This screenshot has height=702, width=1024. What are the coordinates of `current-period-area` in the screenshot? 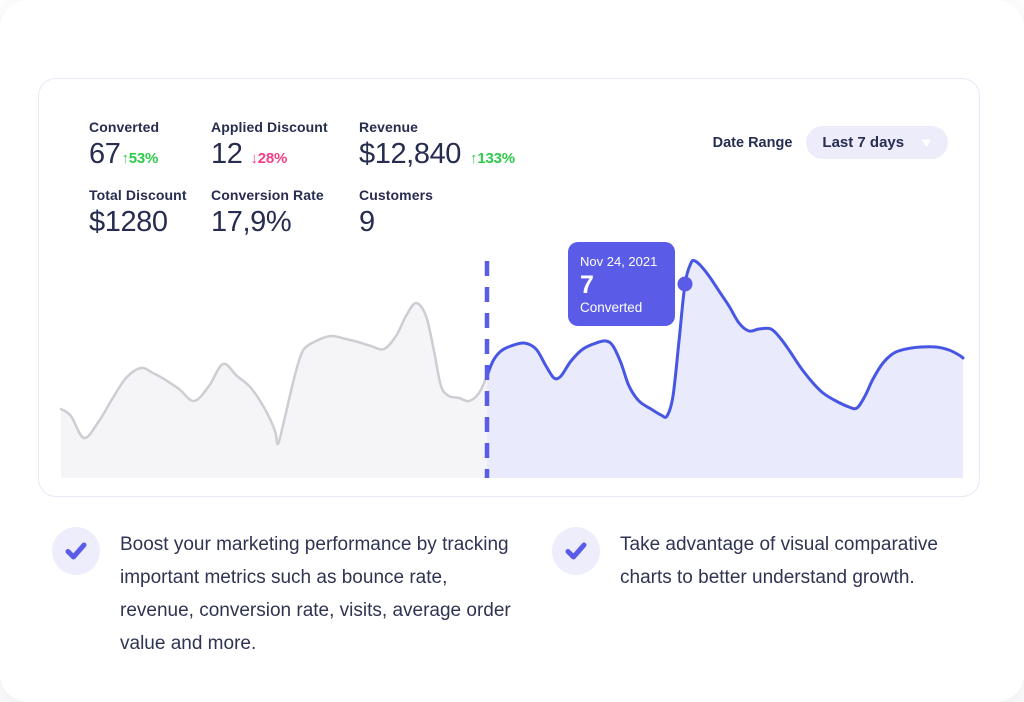 It's located at (725, 369).